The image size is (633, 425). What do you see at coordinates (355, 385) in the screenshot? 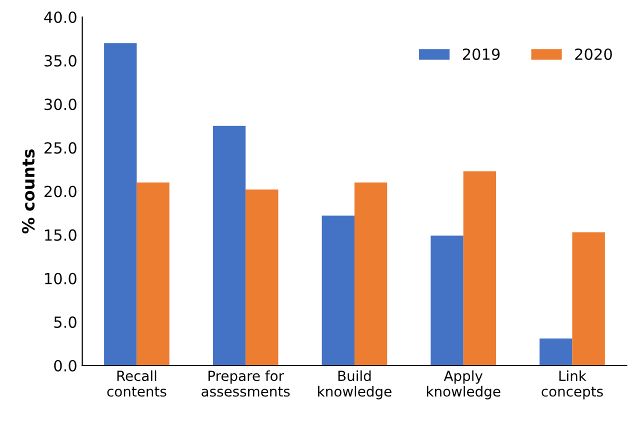
I see `x-tick-label: Build knowledge` at bounding box center [355, 385].